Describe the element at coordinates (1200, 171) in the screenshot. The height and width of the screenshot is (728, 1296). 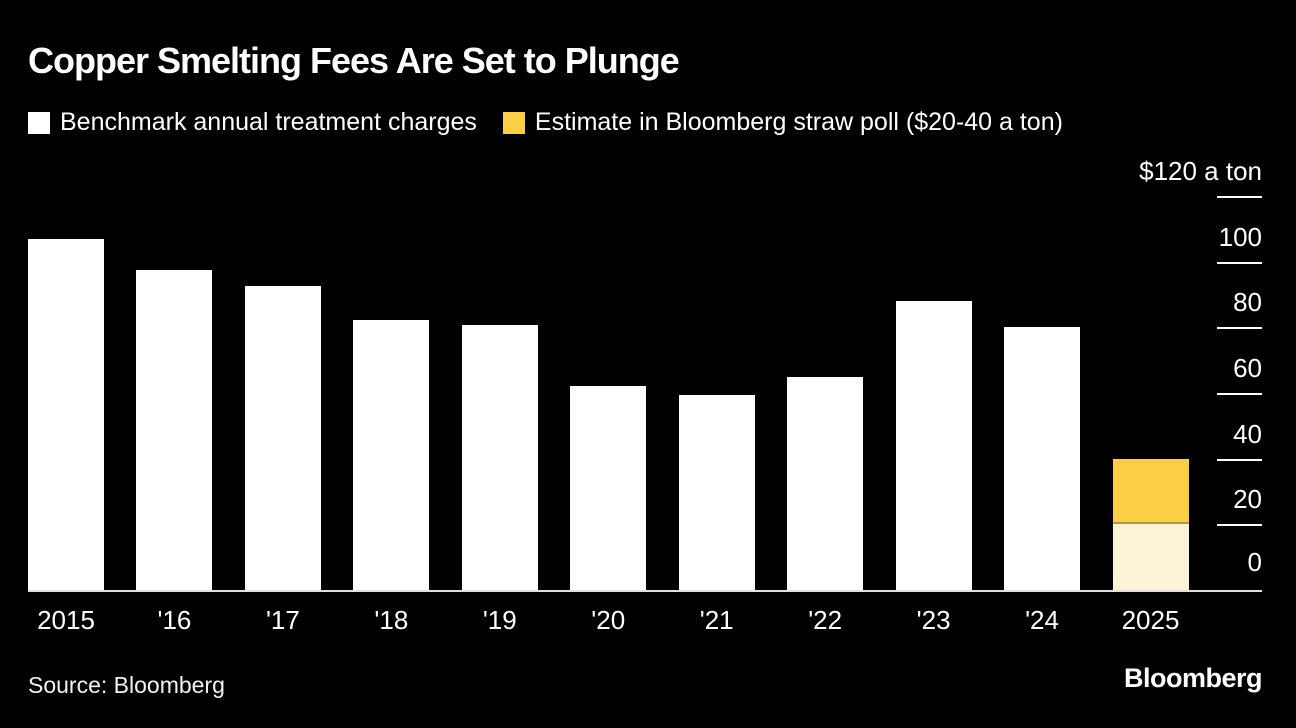
I see `y-tick-label-120: $120 a ton` at that location.